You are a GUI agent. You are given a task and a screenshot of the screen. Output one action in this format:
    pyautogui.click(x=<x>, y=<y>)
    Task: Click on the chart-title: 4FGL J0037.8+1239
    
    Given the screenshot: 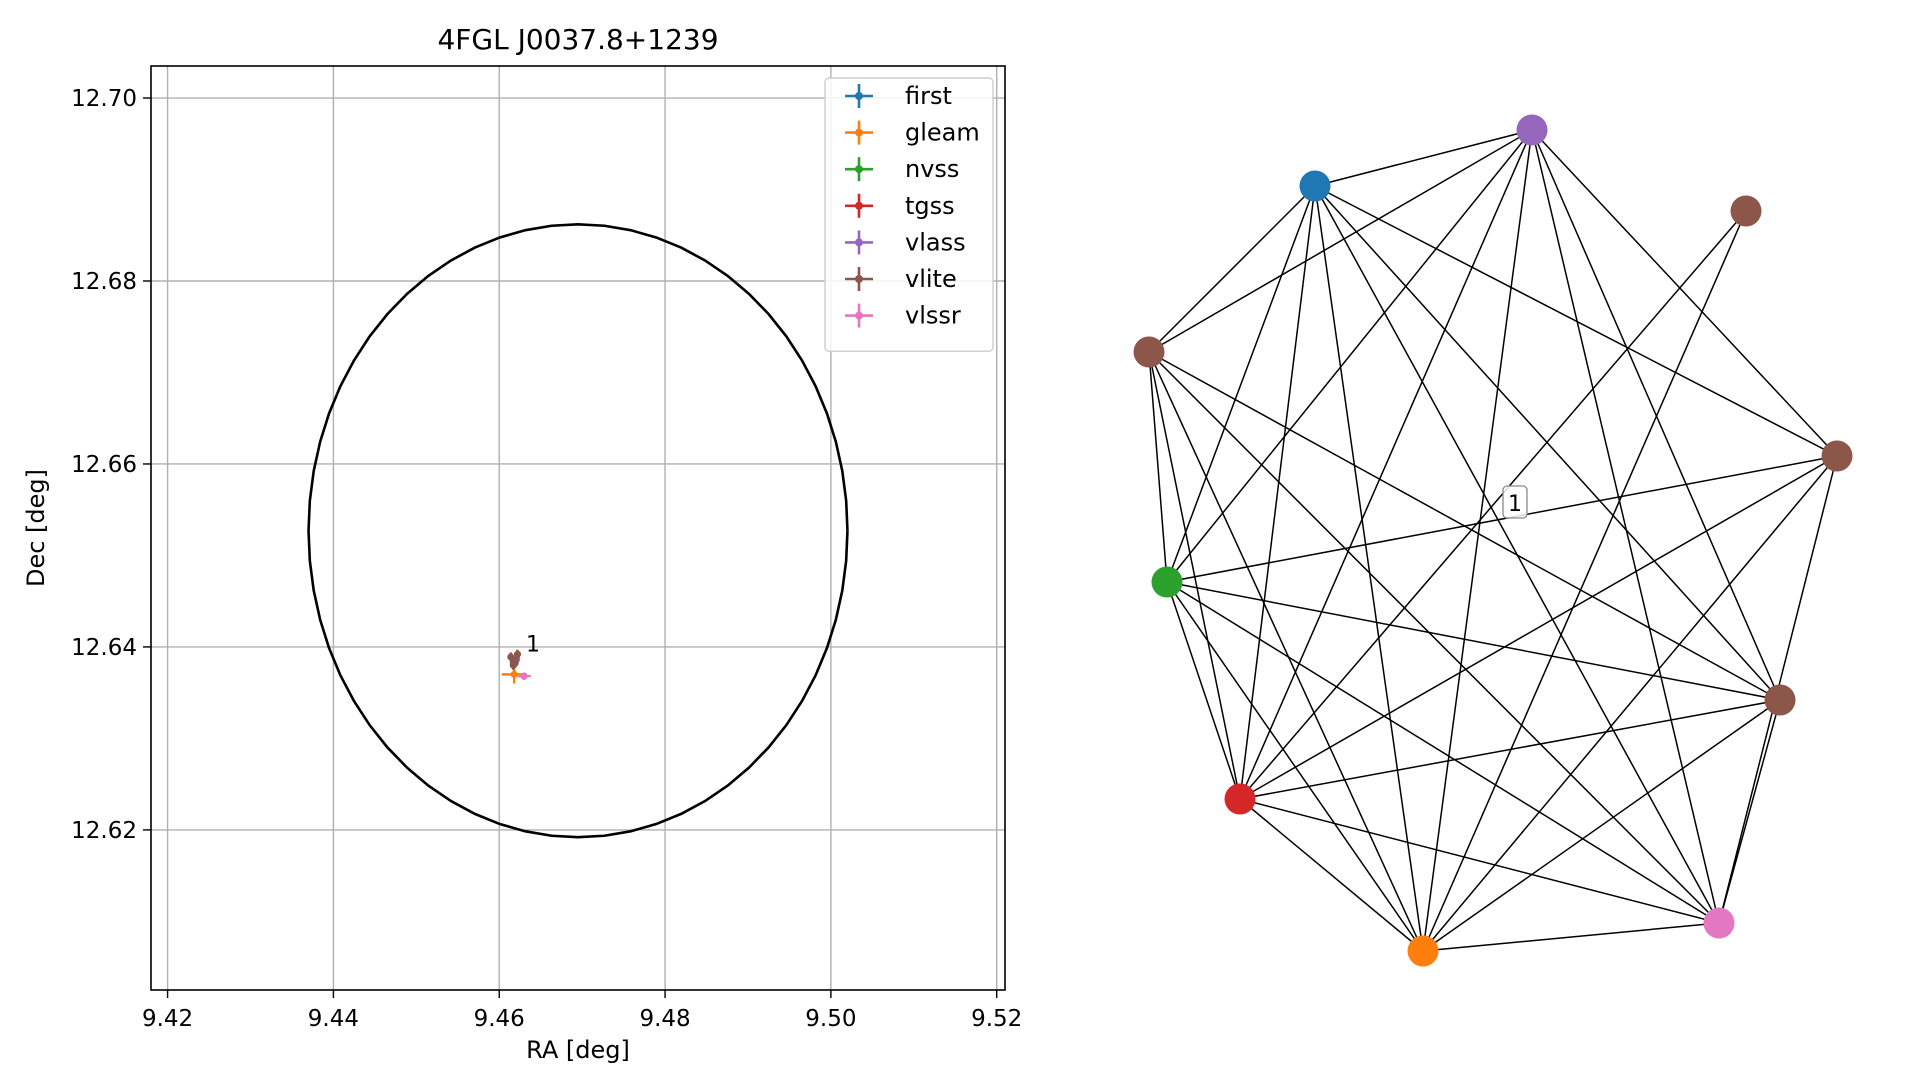 What is the action you would take?
    pyautogui.click(x=577, y=39)
    